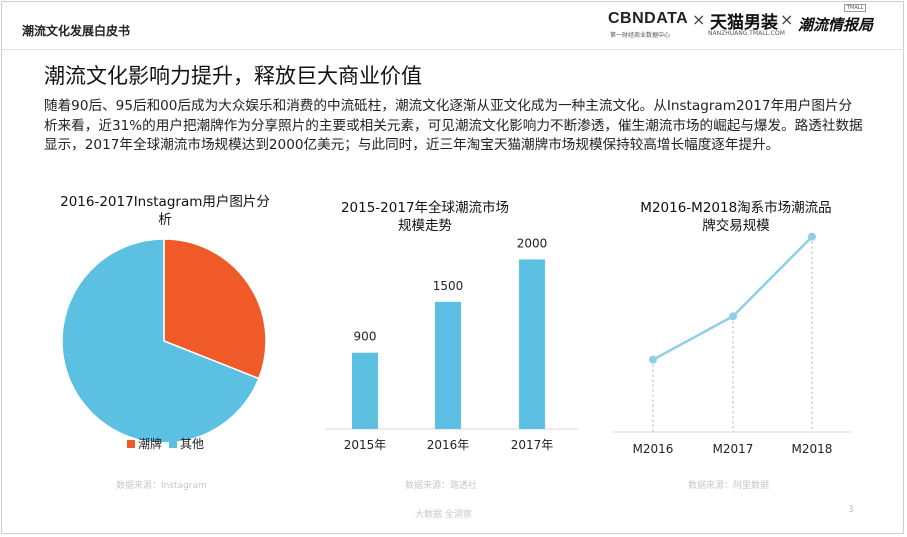  Describe the element at coordinates (233, 76) in the screenshot. I see `slide-title: 潮流文化影响力提升，释放巨大商业价值` at that location.